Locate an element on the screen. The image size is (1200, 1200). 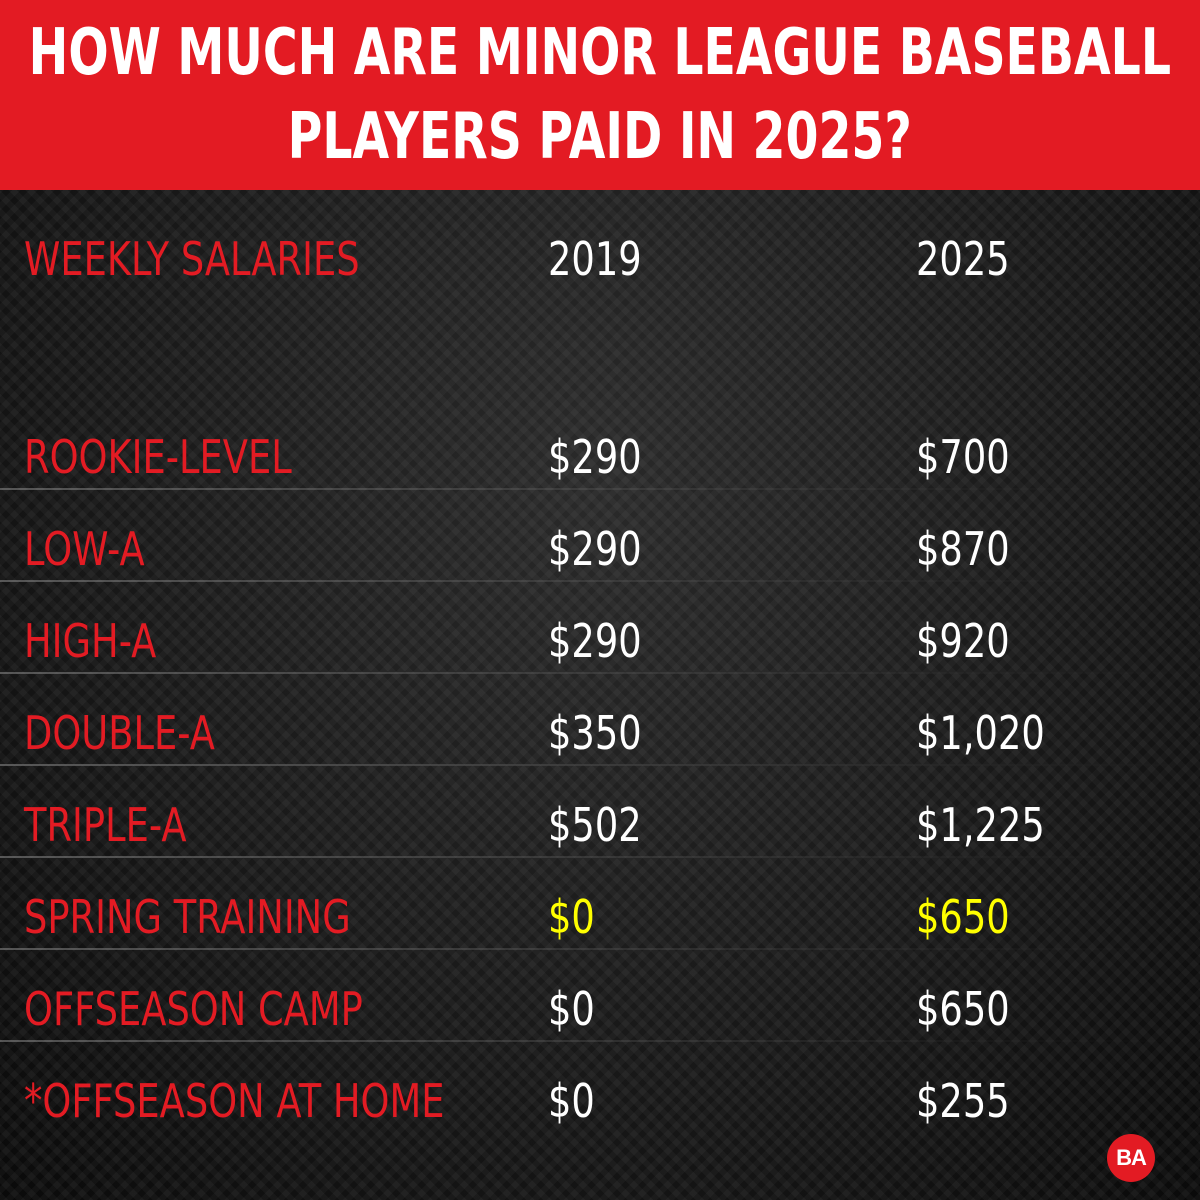
ba-logo-text: BA is located at coordinates (1131, 1157).